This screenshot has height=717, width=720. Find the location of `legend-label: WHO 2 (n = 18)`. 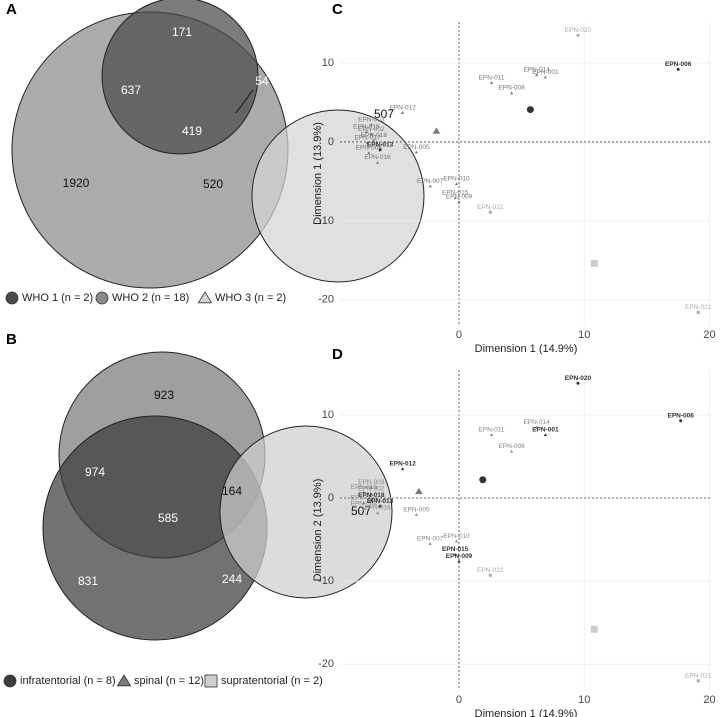

legend-label: WHO 2 (n = 18) is located at coordinates (150, 298).